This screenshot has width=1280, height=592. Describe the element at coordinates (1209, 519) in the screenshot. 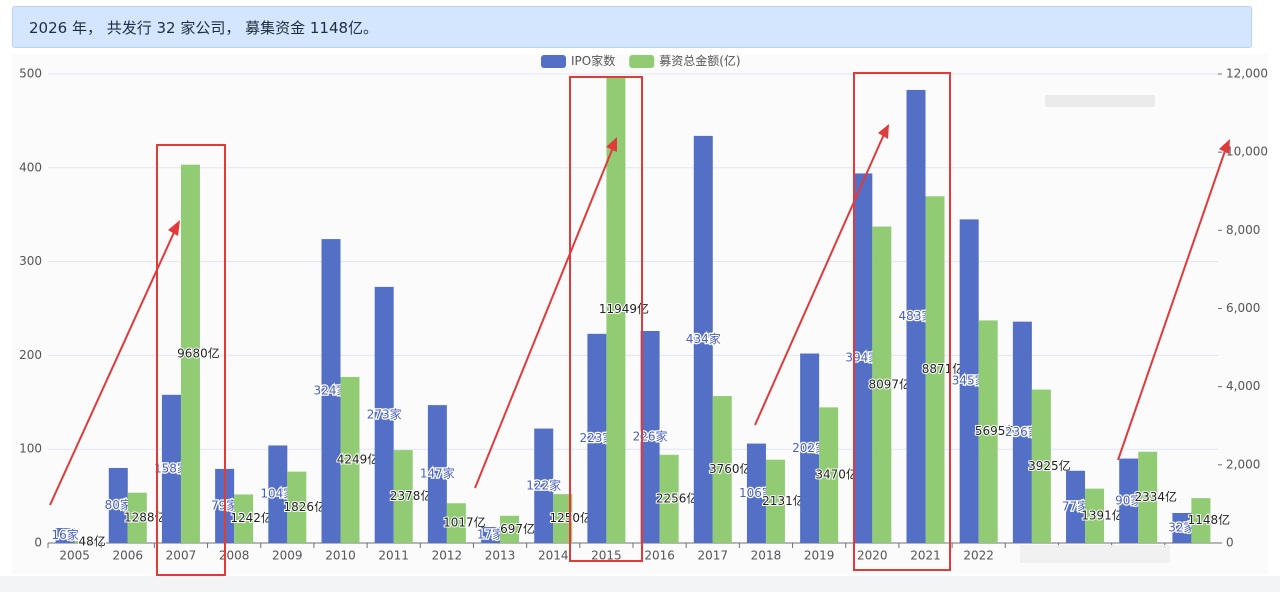

I see `data-label: 1148亿` at that location.